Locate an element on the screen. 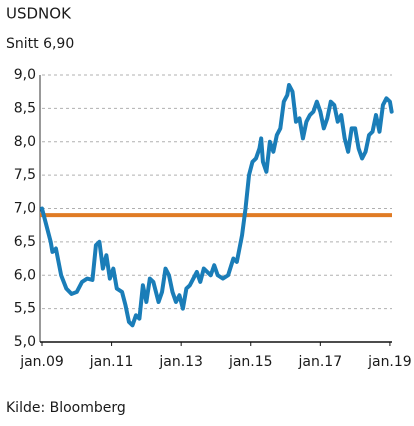  x-tick-label: jan.09 is located at coordinates (41, 362).